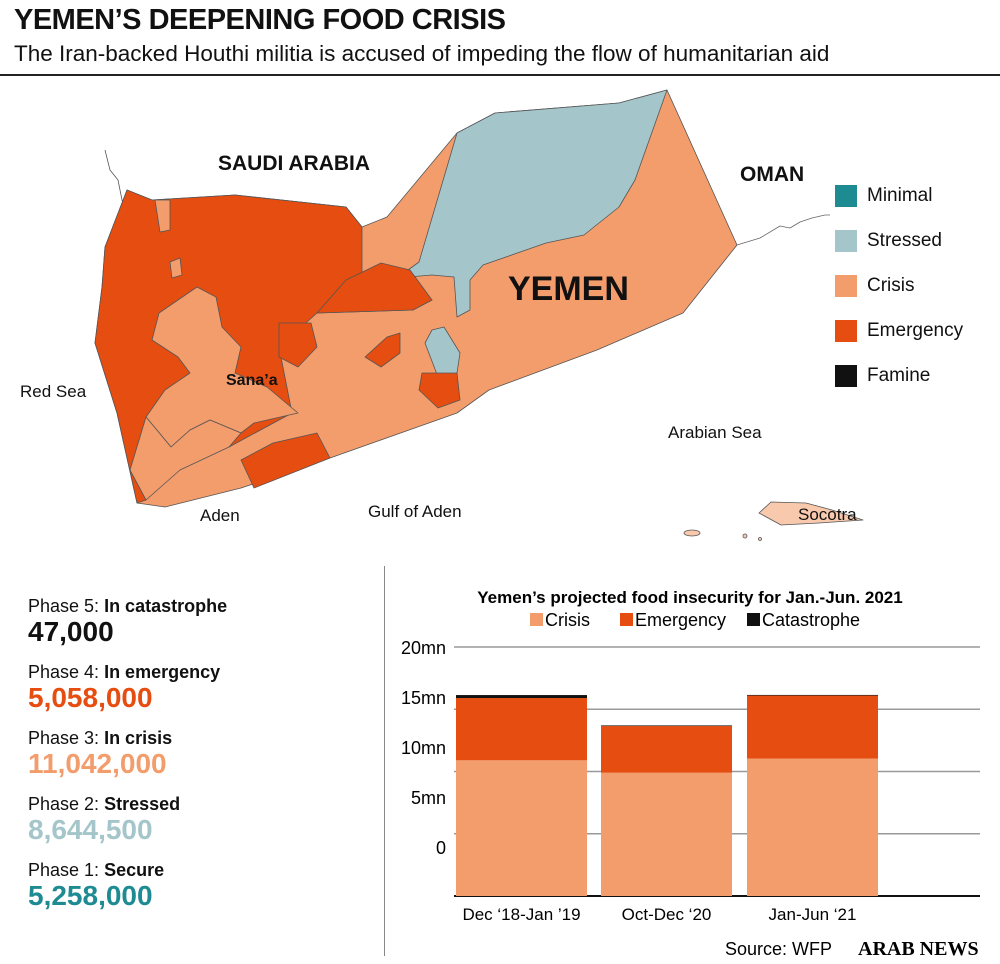 The width and height of the screenshot is (1000, 964). Describe the element at coordinates (423, 698) in the screenshot. I see `y-tick-label: 15mn` at that location.